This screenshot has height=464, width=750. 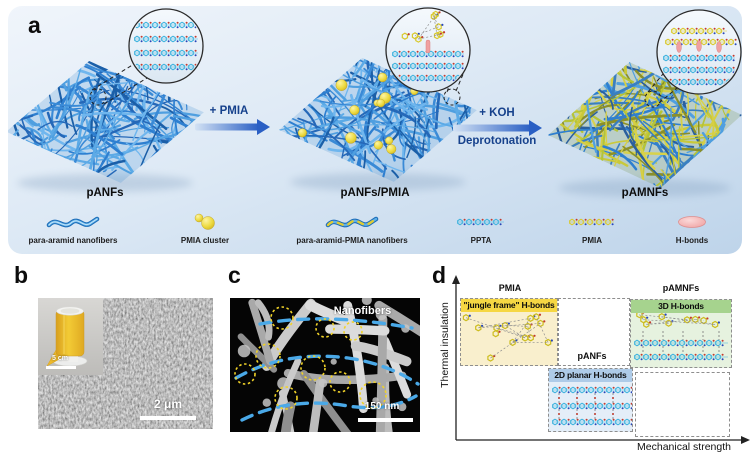 What do you see at coordinates (497, 141) in the screenshot?
I see `arrow2-sublabel: Deprotonation` at bounding box center [497, 141].